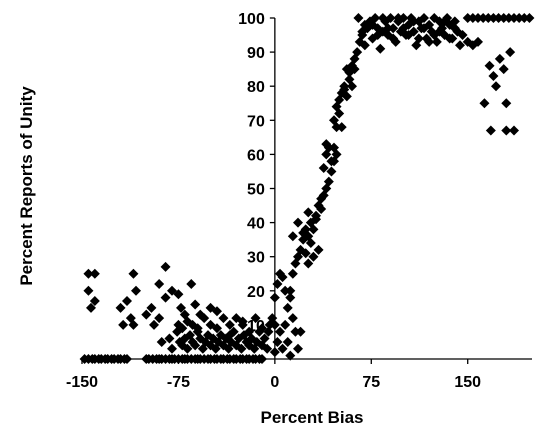 Image resolution: width=546 pixels, height=432 pixels. I want to click on x-axis-title: Percent Bias, so click(312, 417).